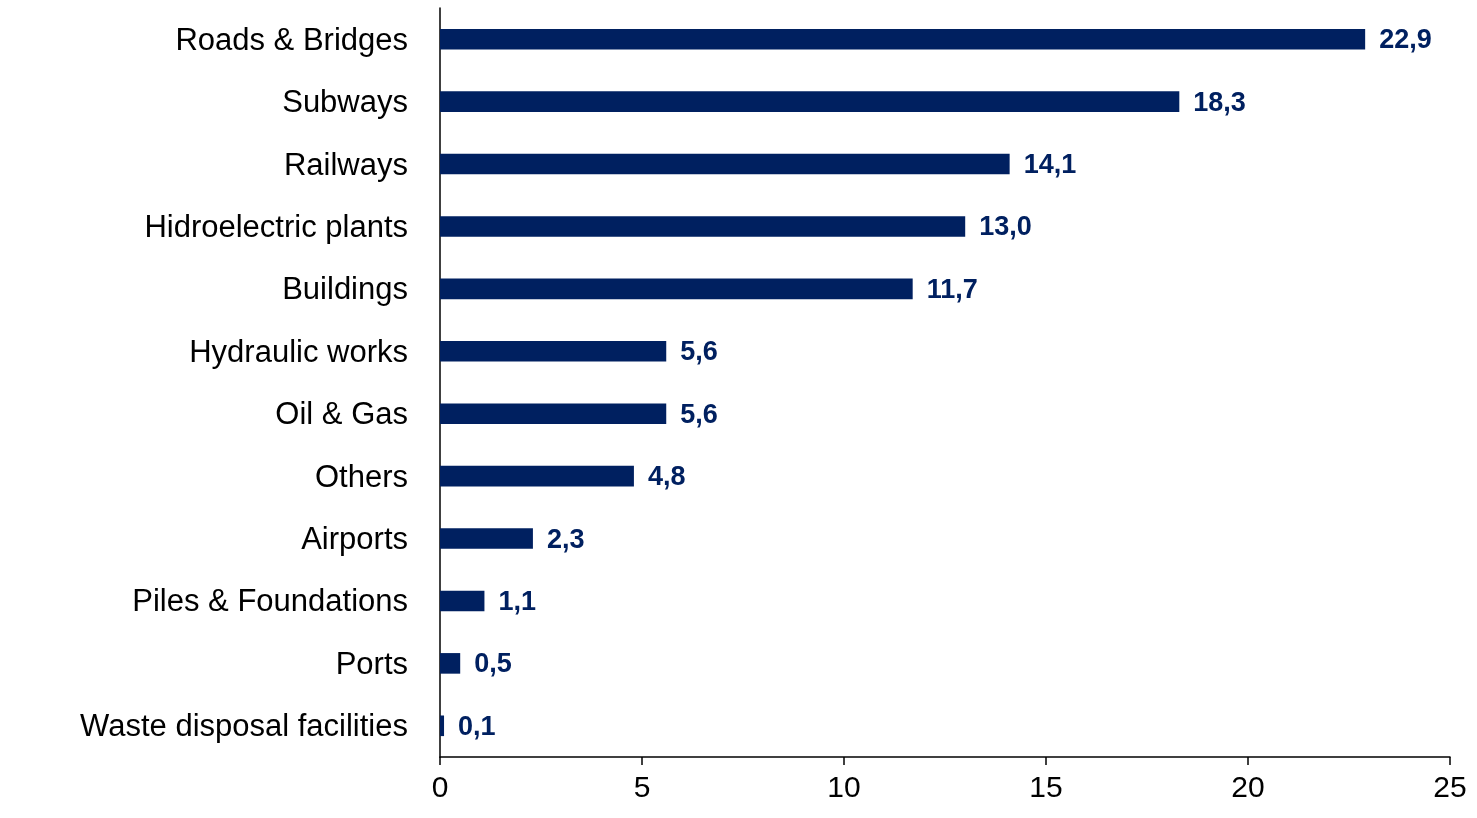 Image resolution: width=1477 pixels, height=818 pixels. What do you see at coordinates (1248, 786) in the screenshot?
I see `x-tick-label: 20` at bounding box center [1248, 786].